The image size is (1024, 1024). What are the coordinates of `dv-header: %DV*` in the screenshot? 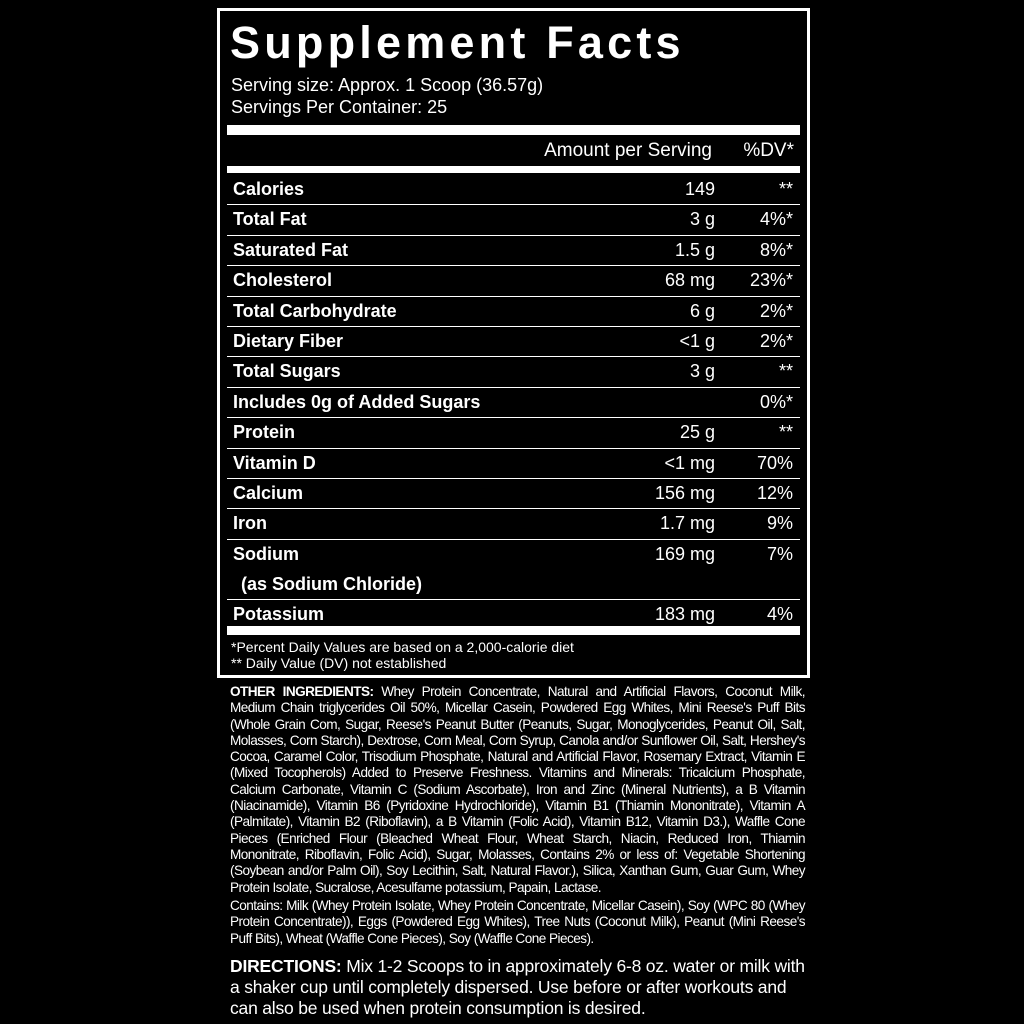 It's located at (768, 150).